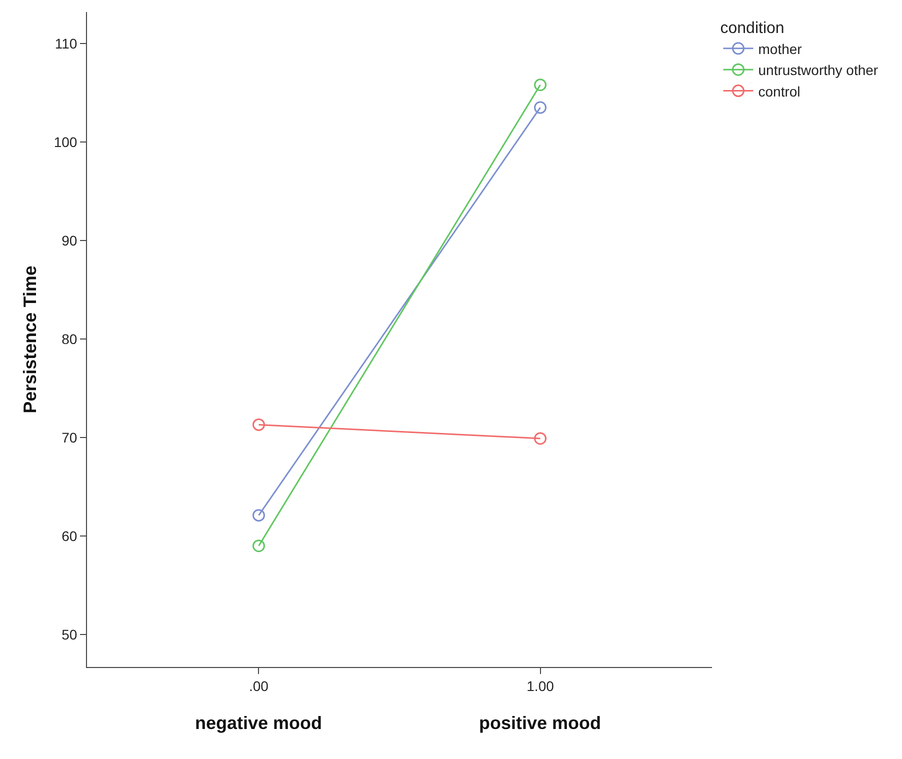 This screenshot has width=902, height=759. I want to click on legend-label: untrustworthy other, so click(818, 70).